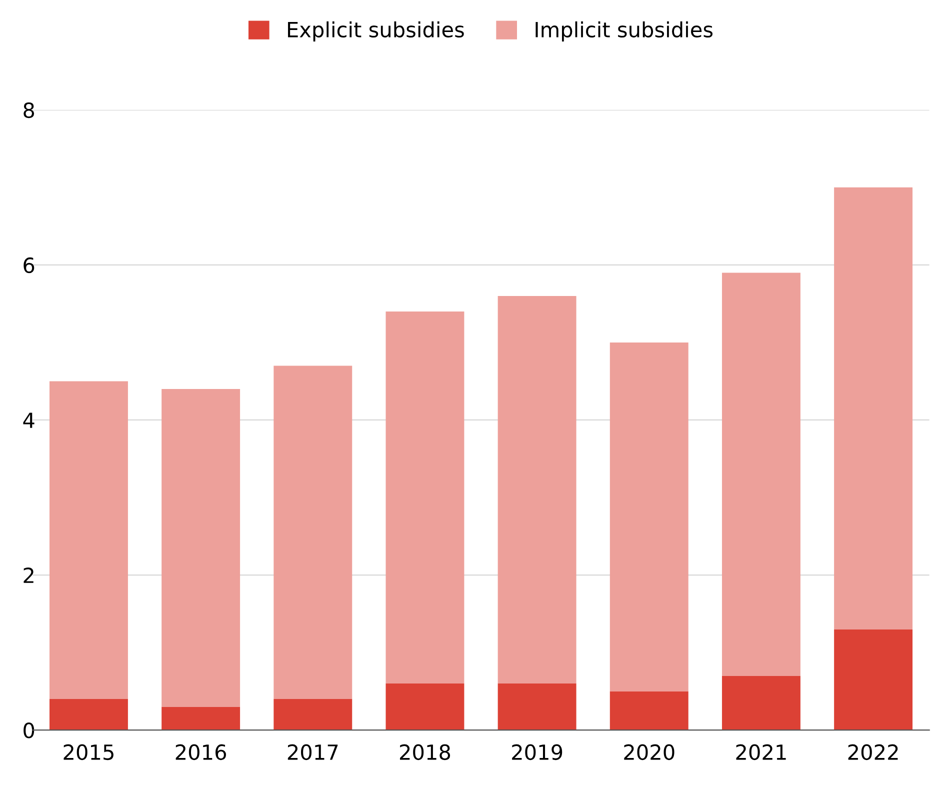 The height and width of the screenshot is (785, 934). I want to click on x-tick-label: 2016, so click(201, 752).